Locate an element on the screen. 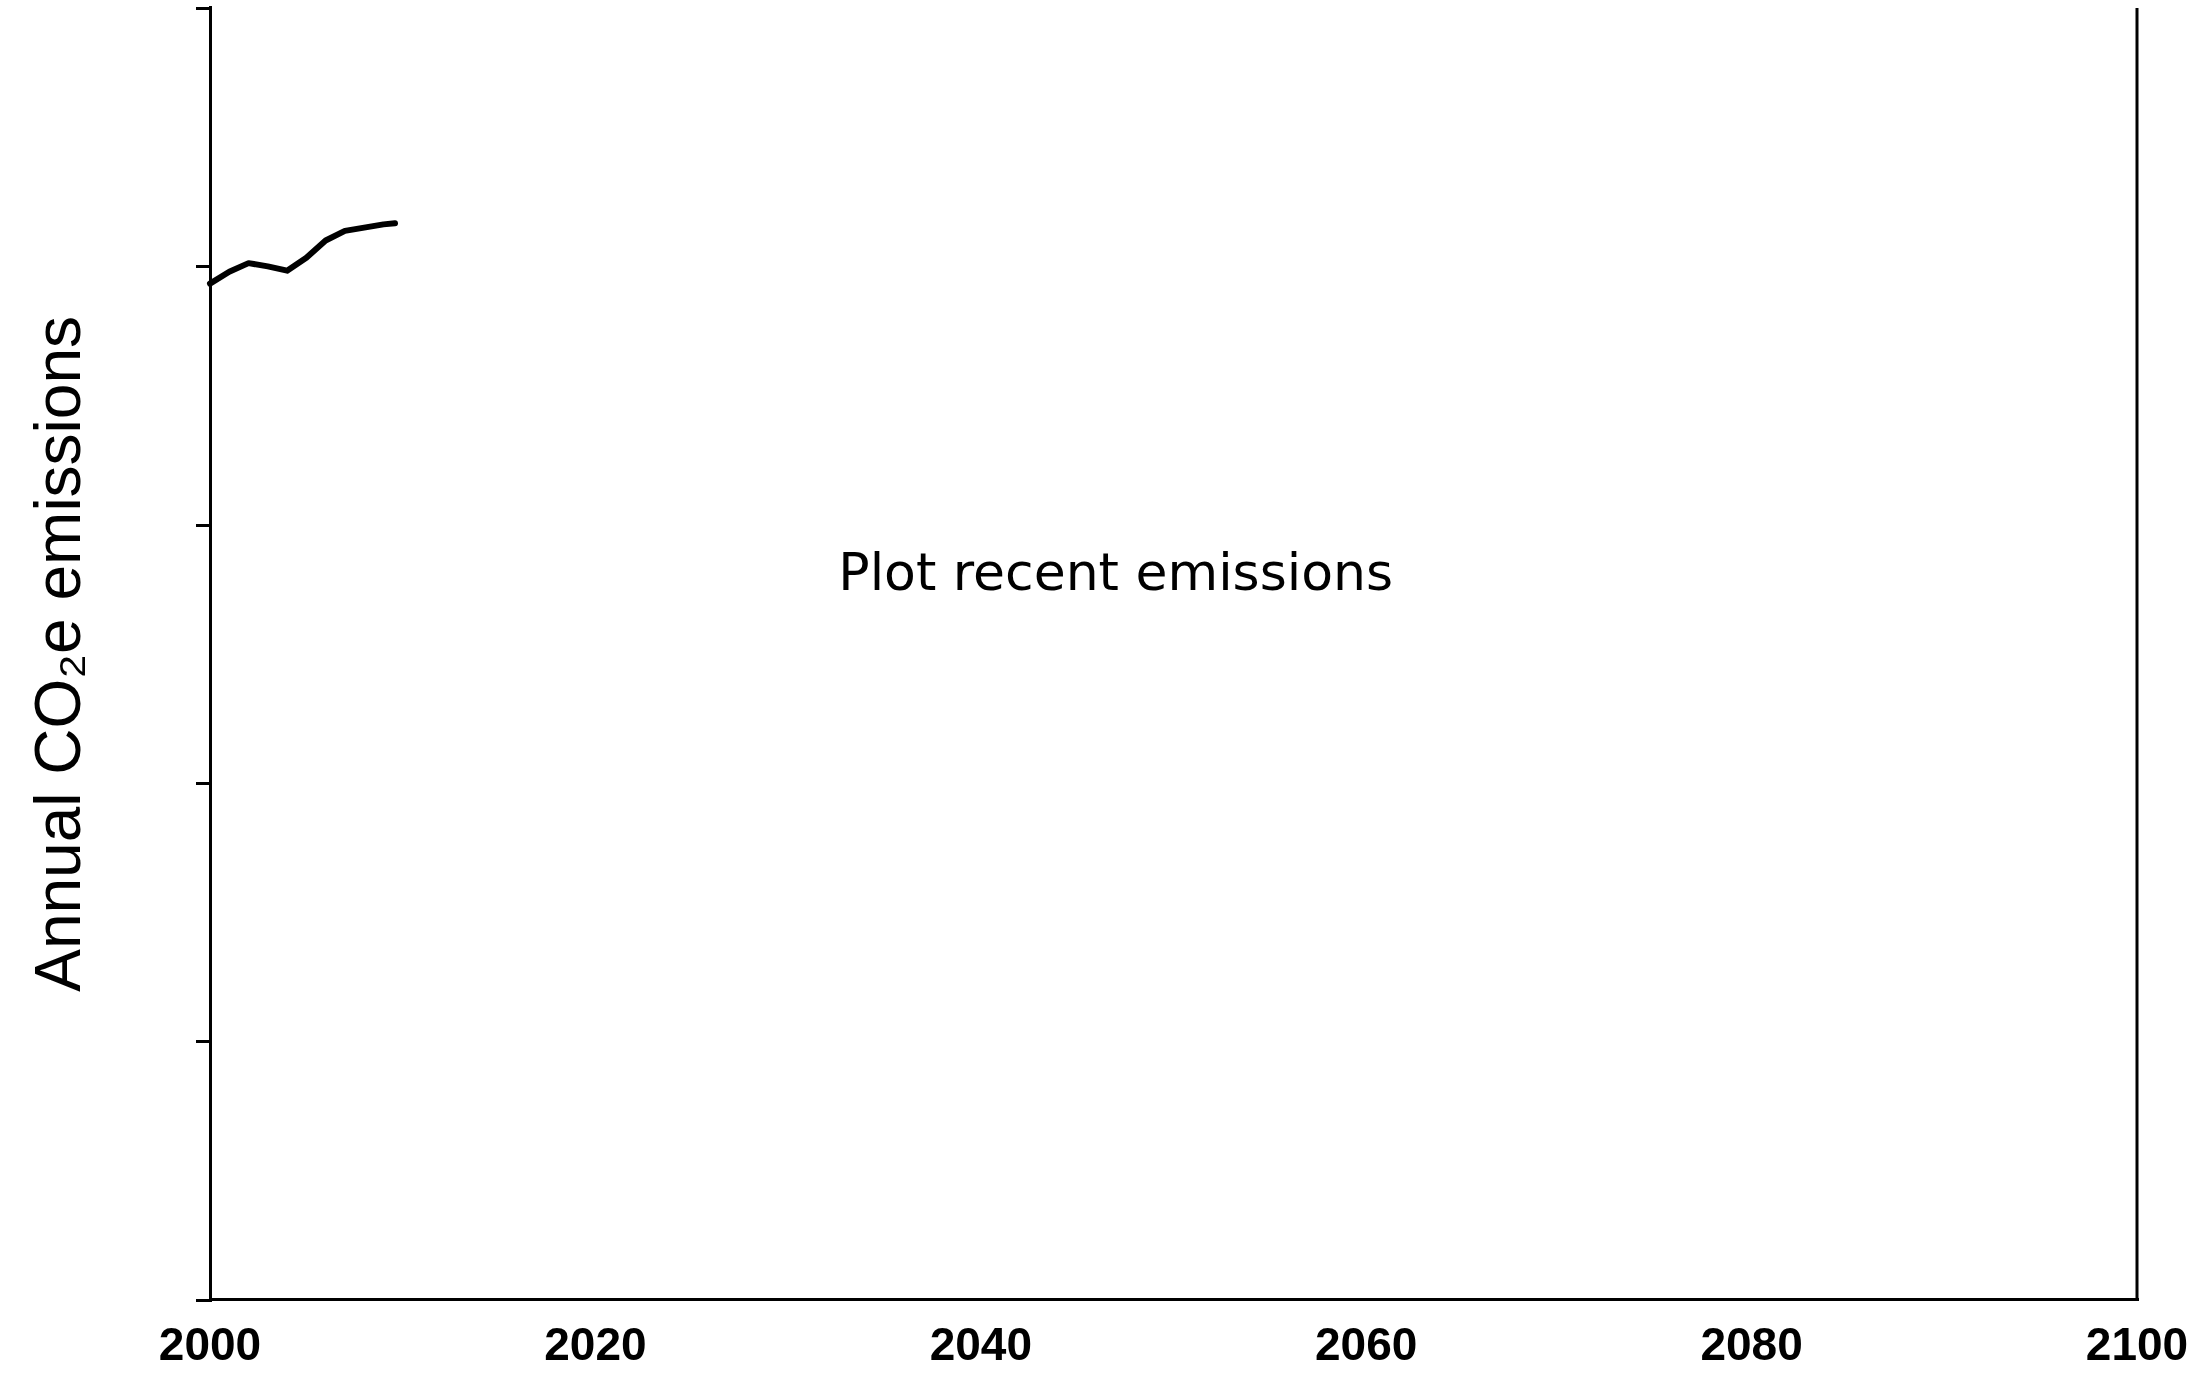 Image resolution: width=2197 pixels, height=1391 pixels. x-tick-label: 2040 is located at coordinates (980, 1344).